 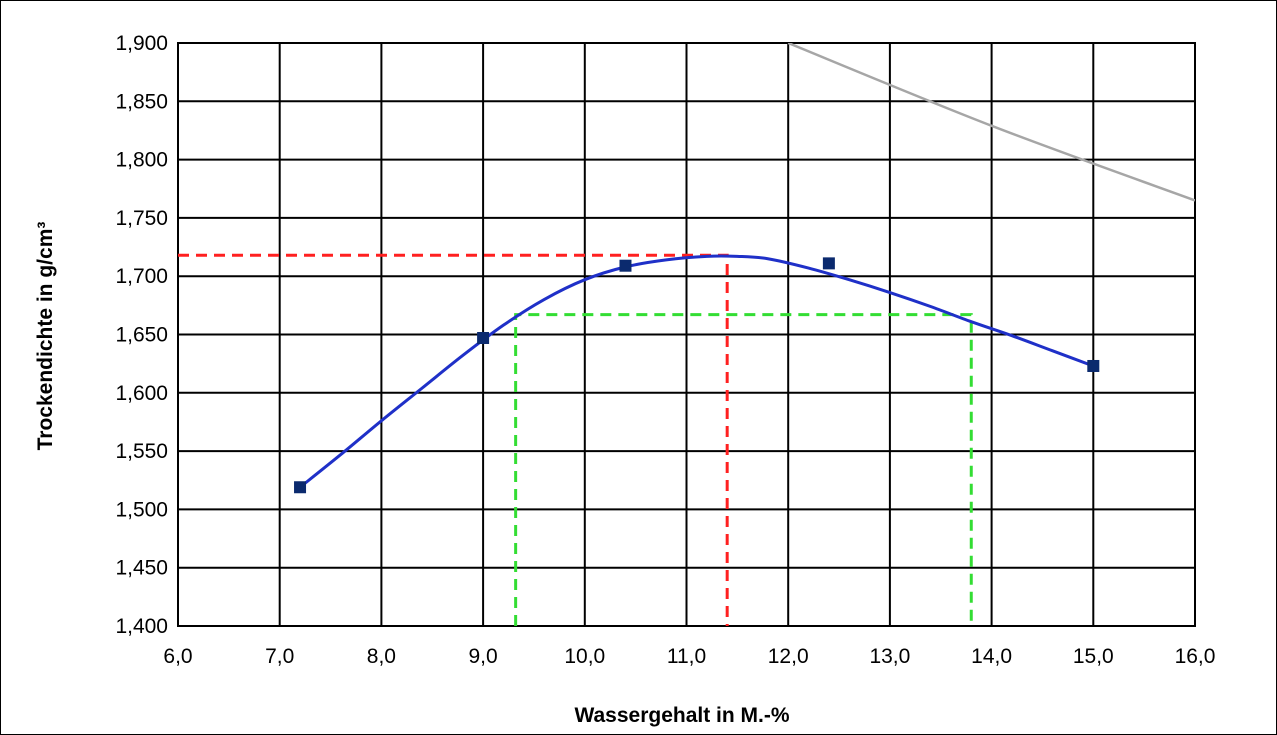 What do you see at coordinates (381, 656) in the screenshot?
I see `x-tick-label: 8,0` at bounding box center [381, 656].